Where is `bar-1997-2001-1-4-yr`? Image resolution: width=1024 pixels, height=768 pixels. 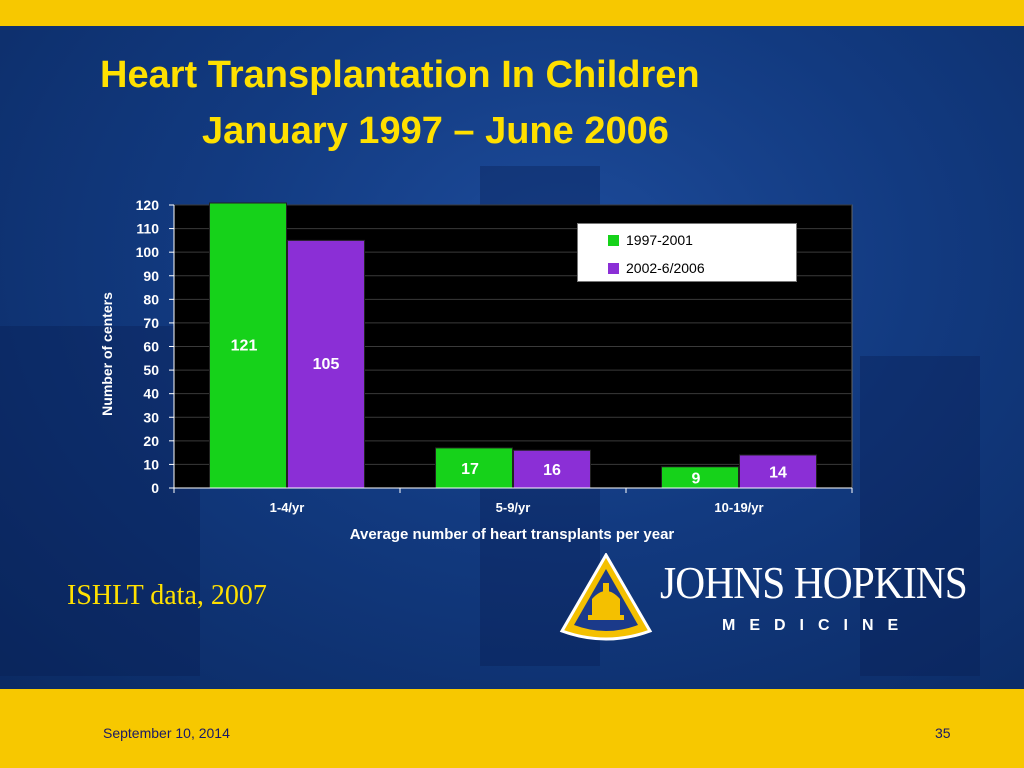
bar-1997-2001-1-4-yr is located at coordinates (248, 345).